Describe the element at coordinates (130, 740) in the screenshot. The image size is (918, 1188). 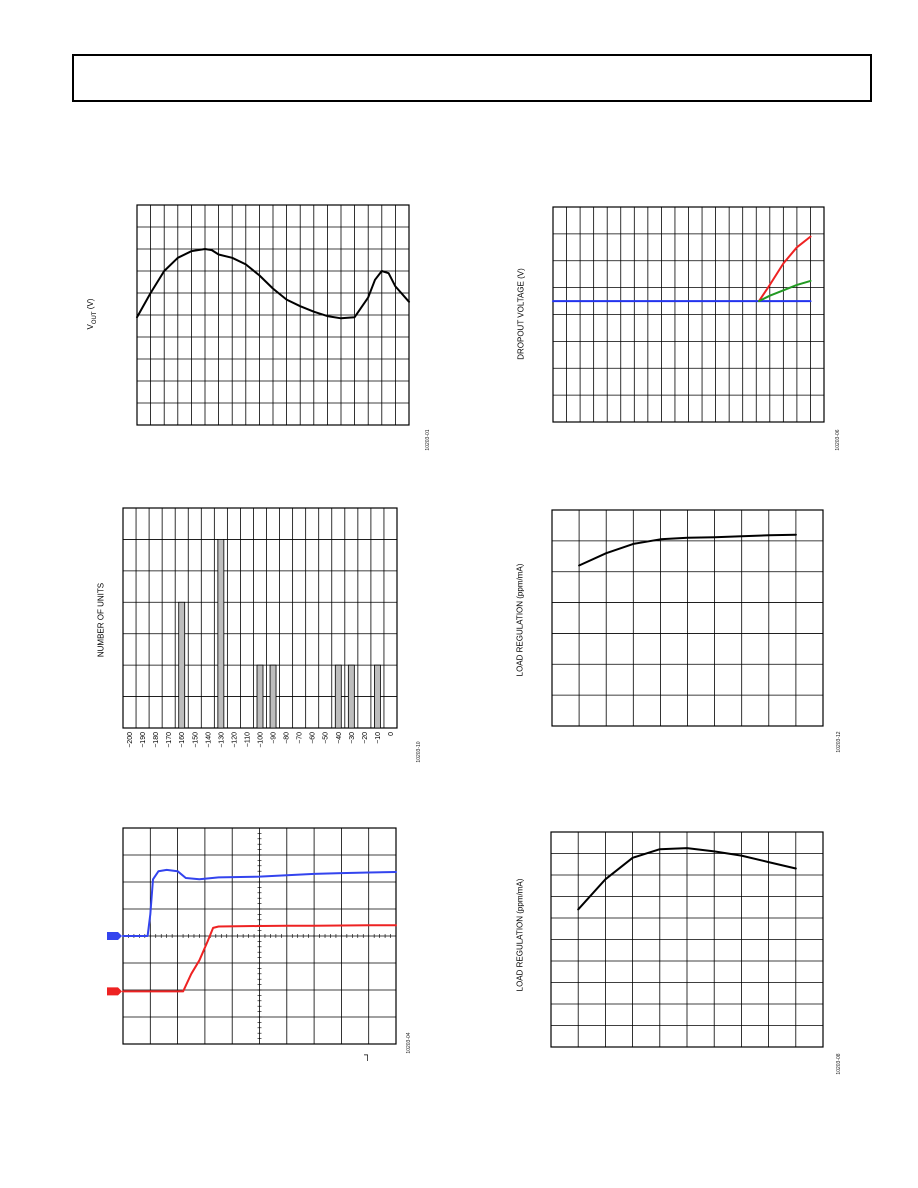
I see `c3-tick-label: −200` at that location.